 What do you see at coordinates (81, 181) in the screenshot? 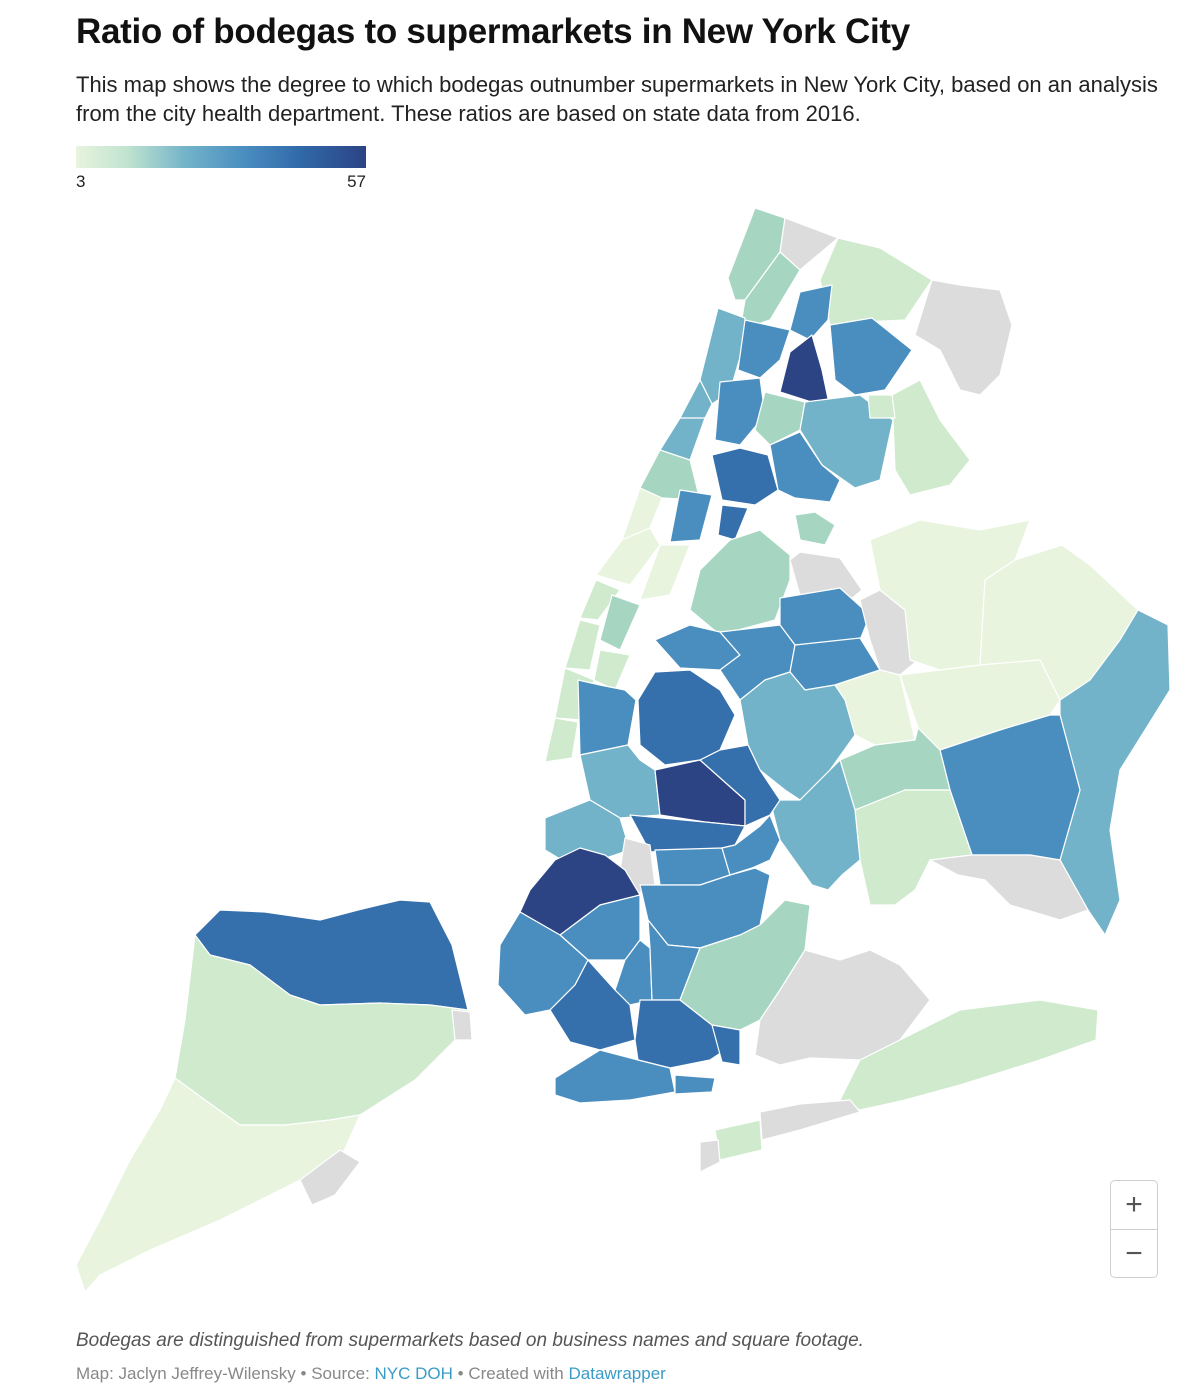
I see `legend-min-label: 3` at bounding box center [81, 181].